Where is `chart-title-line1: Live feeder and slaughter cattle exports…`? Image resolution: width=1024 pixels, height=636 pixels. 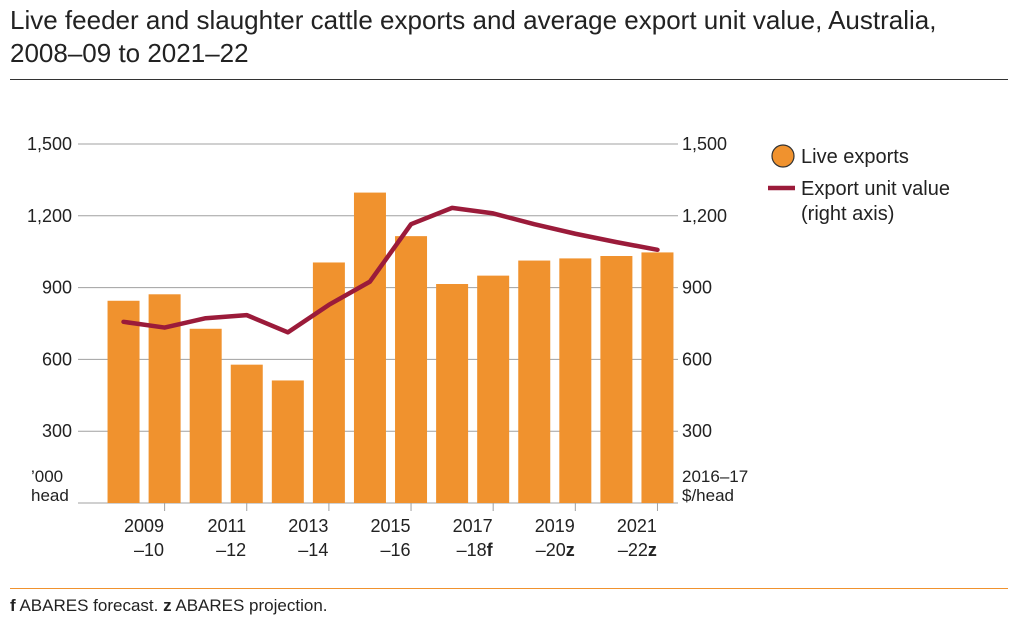
chart-title-line1: Live feeder and slaughter cattle exports… is located at coordinates (473, 20).